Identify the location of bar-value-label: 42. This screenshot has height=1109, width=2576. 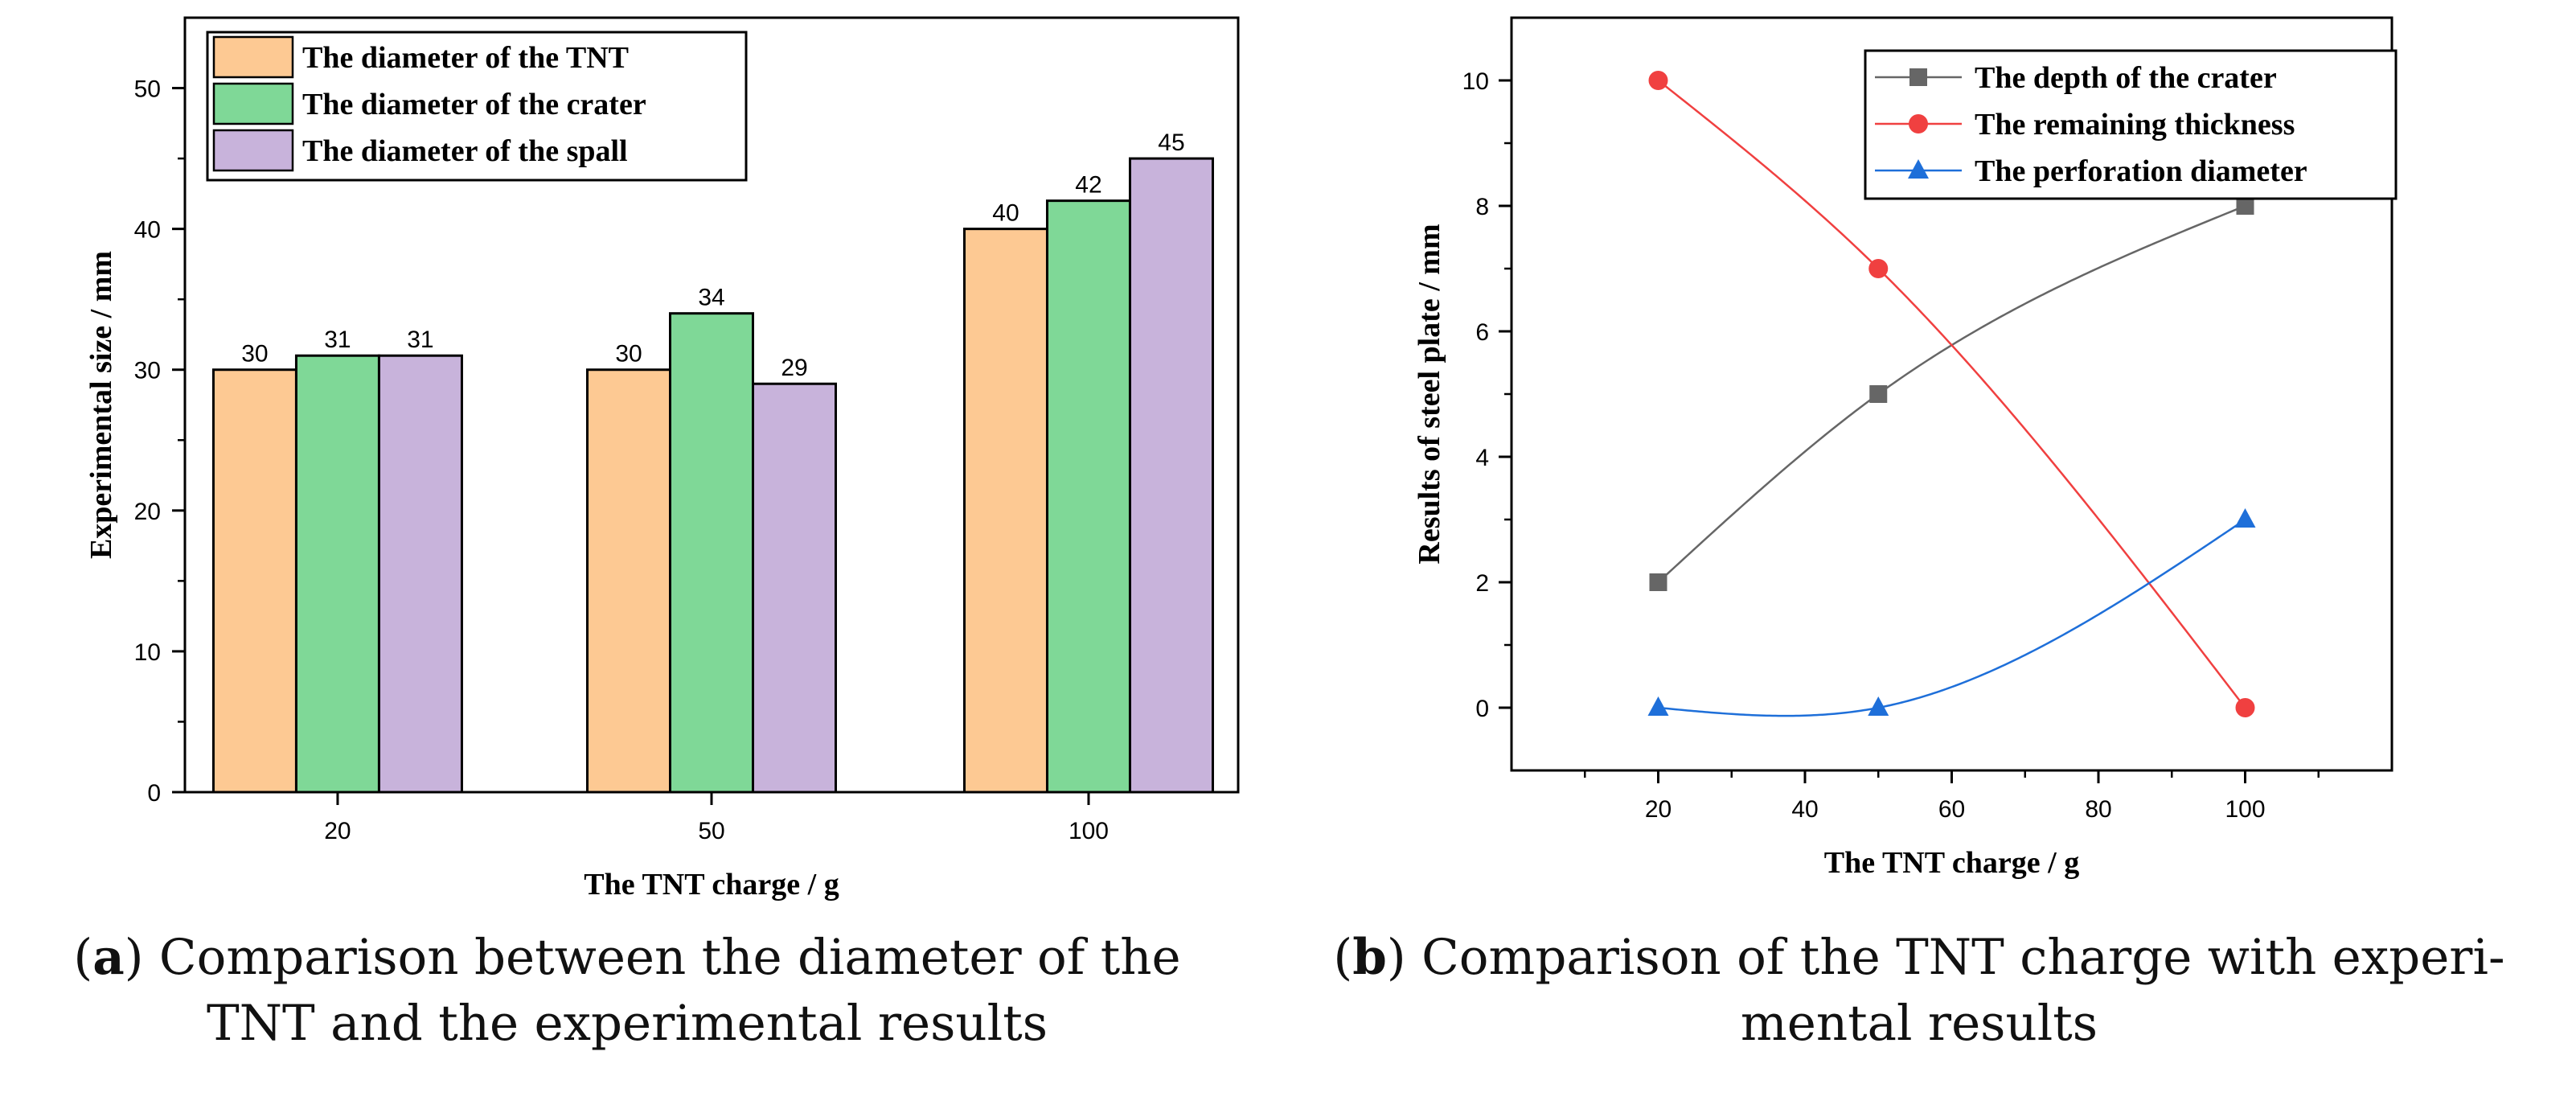
(1088, 185).